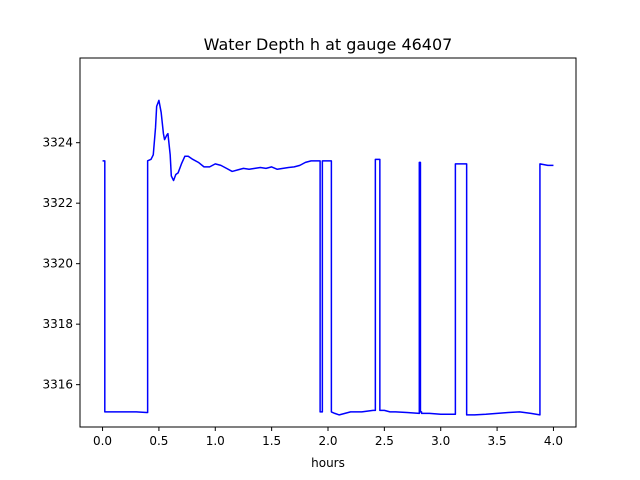 Image resolution: width=640 pixels, height=480 pixels. Describe the element at coordinates (271, 441) in the screenshot. I see `x-tick-label: 1.5` at that location.